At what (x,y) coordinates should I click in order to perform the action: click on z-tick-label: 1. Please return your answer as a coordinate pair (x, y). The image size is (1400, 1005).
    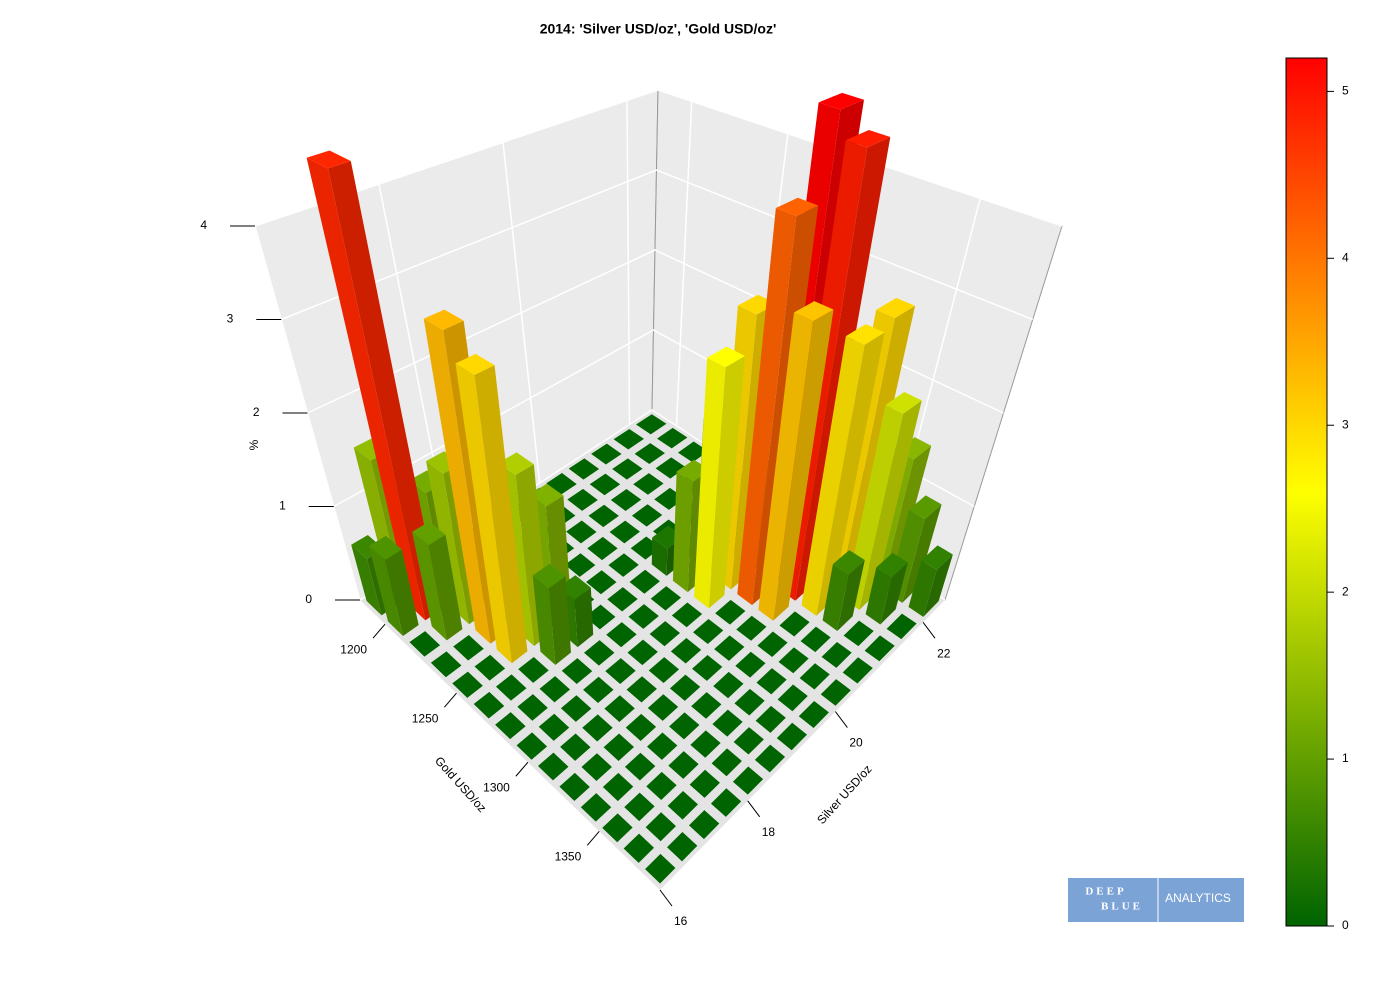
    Looking at the image, I should click on (282, 506).